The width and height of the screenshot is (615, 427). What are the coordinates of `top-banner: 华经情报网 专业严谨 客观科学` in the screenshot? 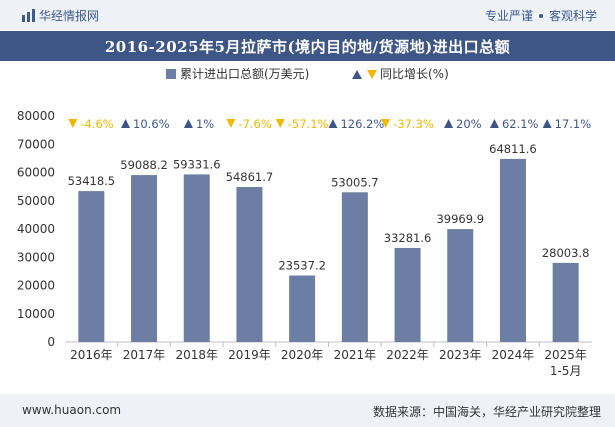 It's located at (307, 15).